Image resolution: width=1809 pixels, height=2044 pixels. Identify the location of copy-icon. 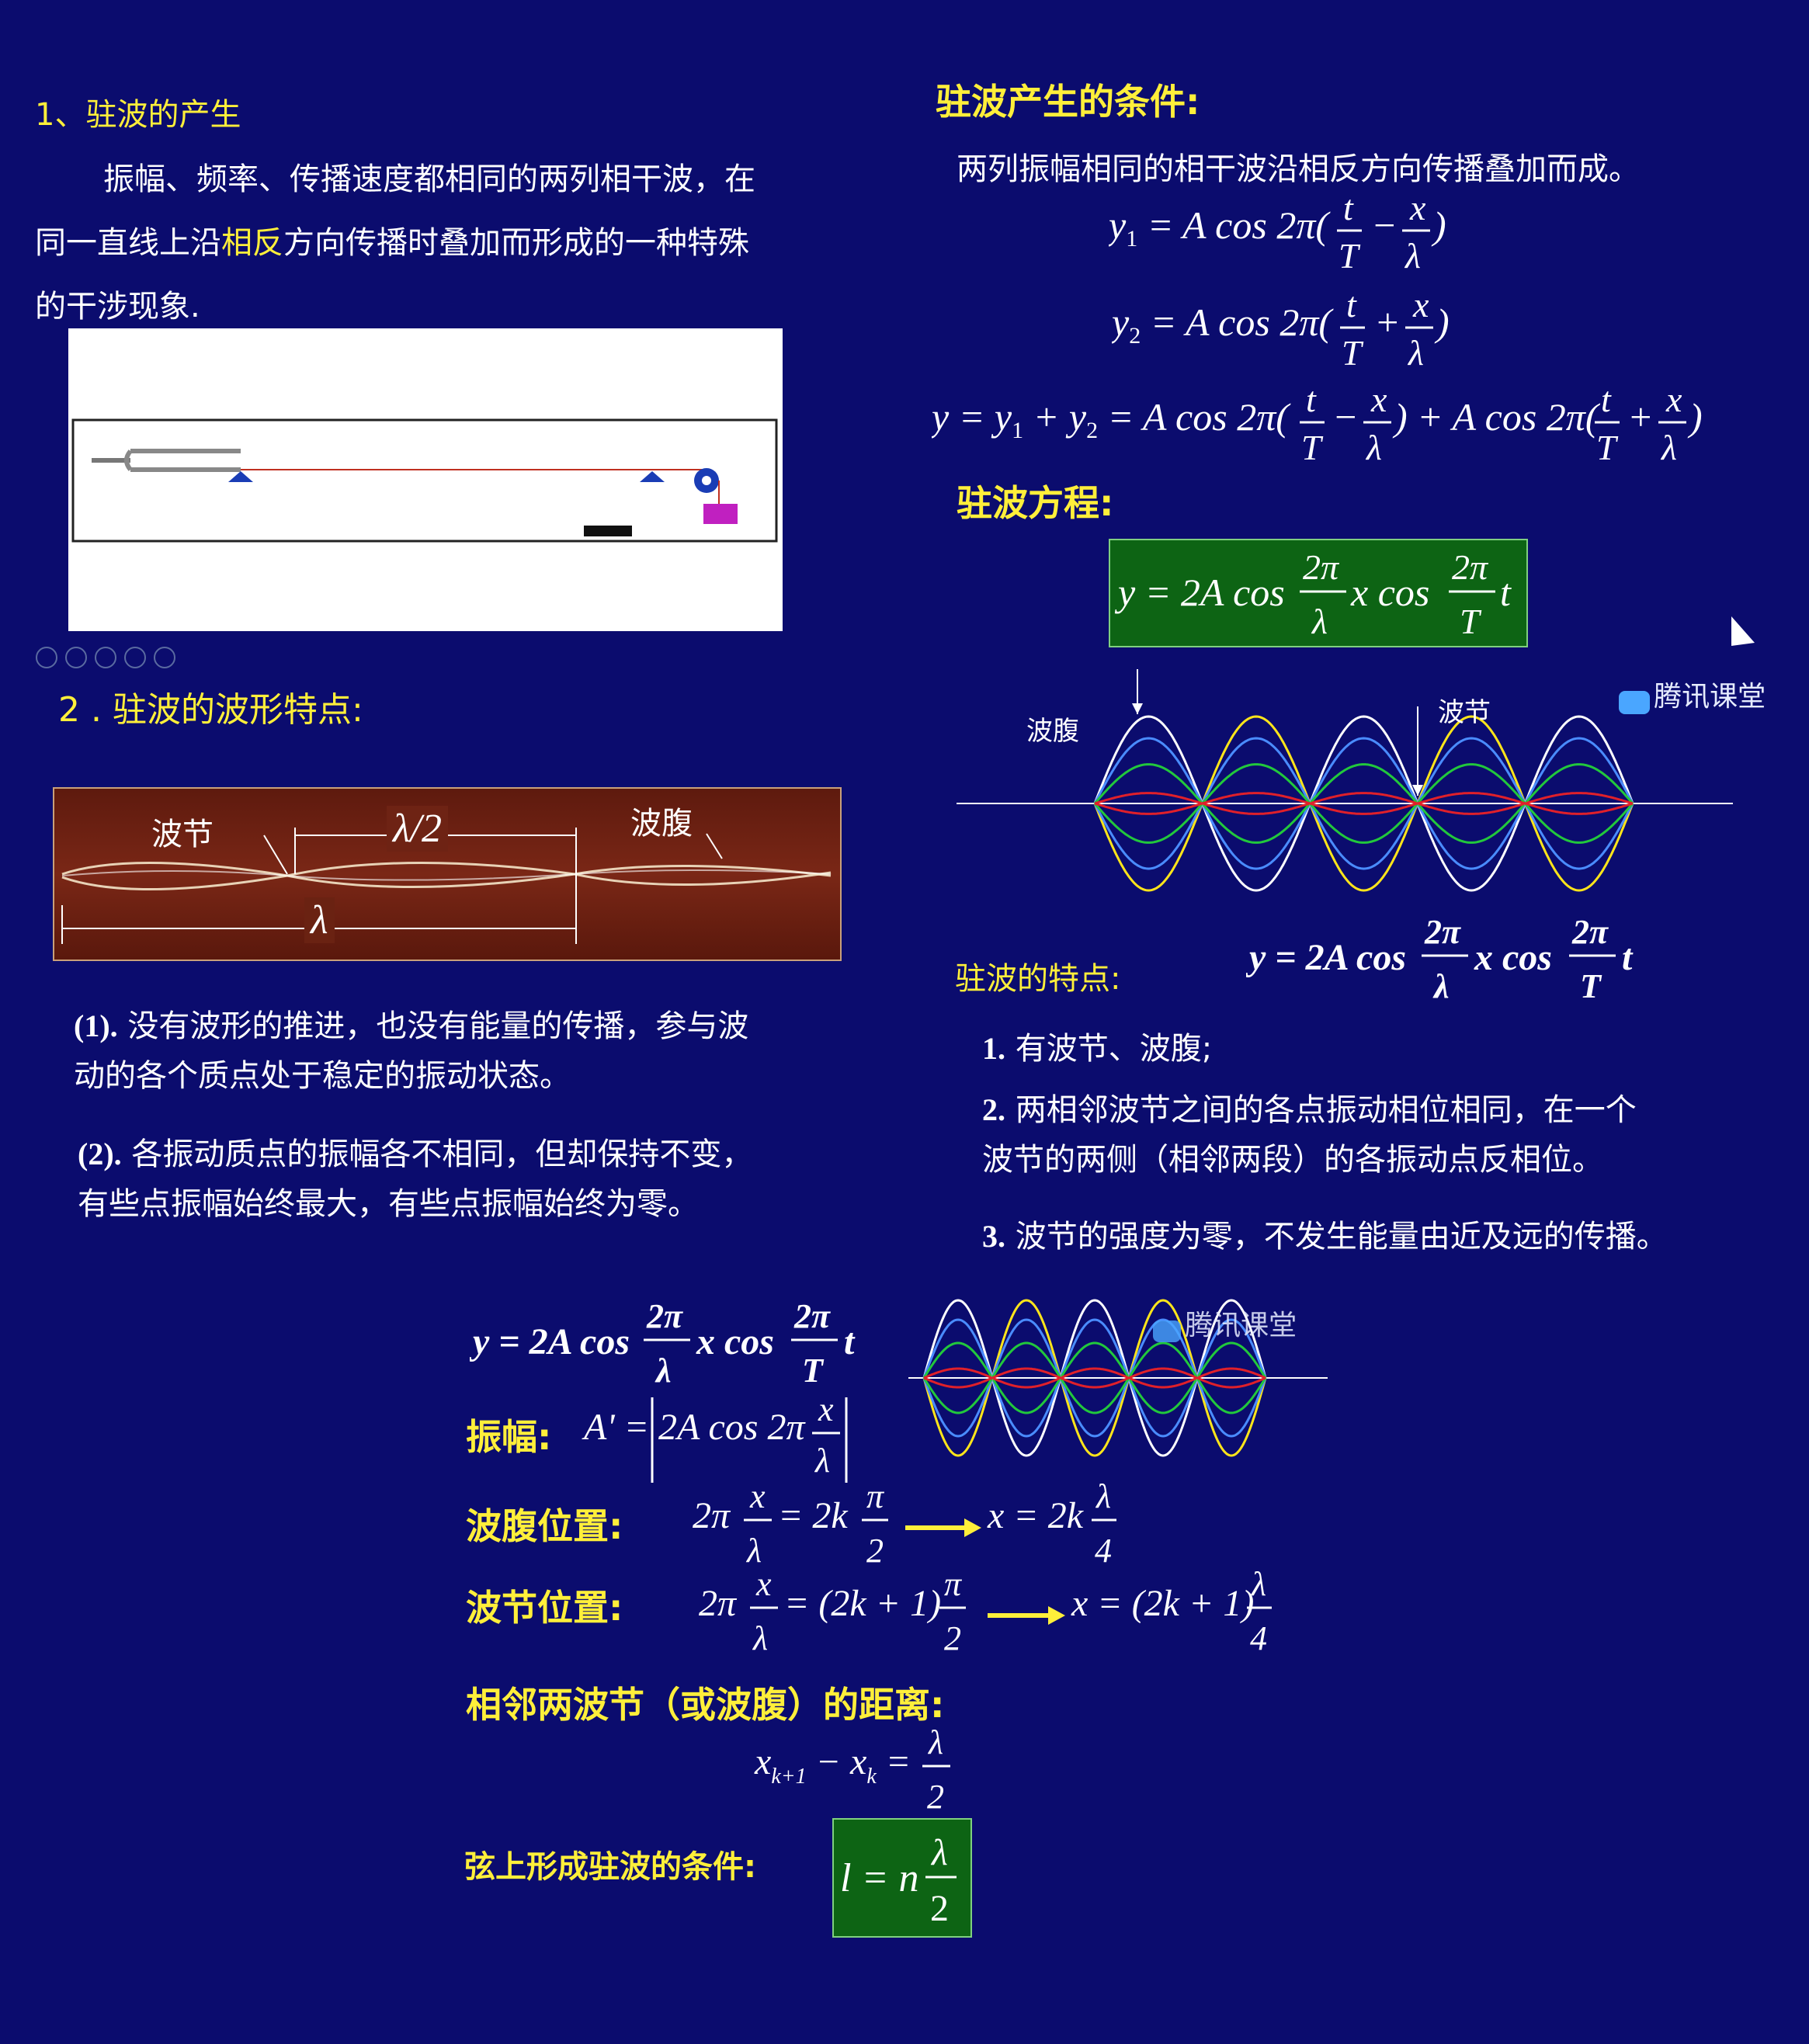
(105, 657).